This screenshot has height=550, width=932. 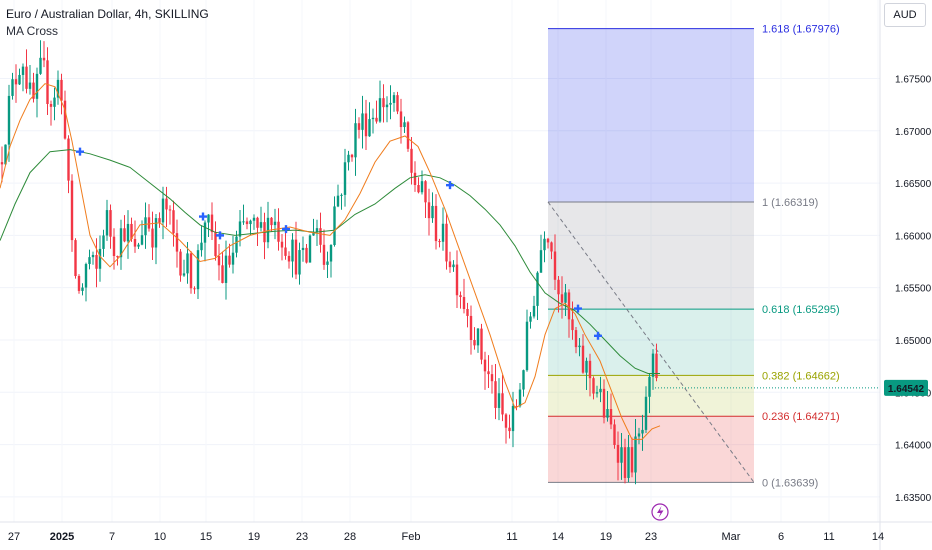 I want to click on price-tick-label: 1.65500, so click(x=913, y=289).